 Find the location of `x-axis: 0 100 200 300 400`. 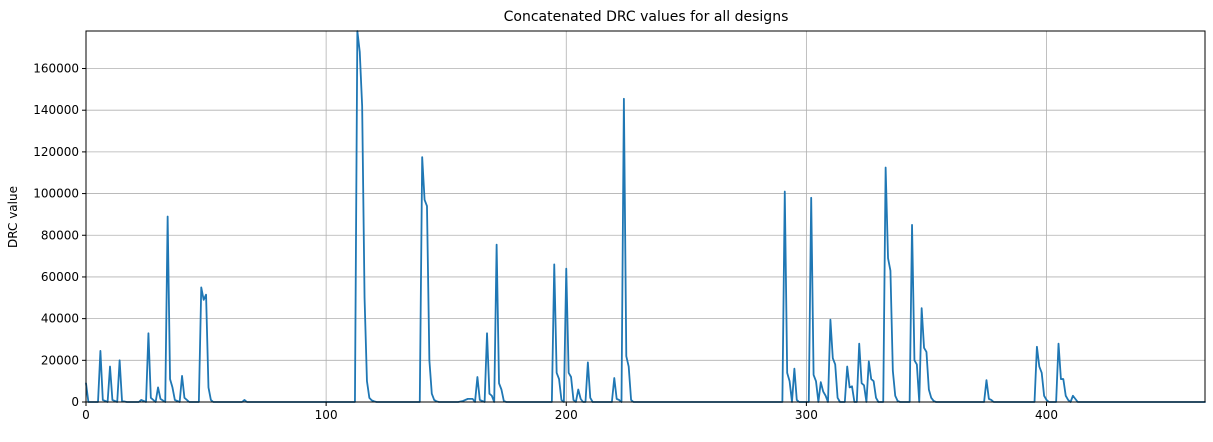

x-axis: 0 100 200 300 400 is located at coordinates (570, 412).